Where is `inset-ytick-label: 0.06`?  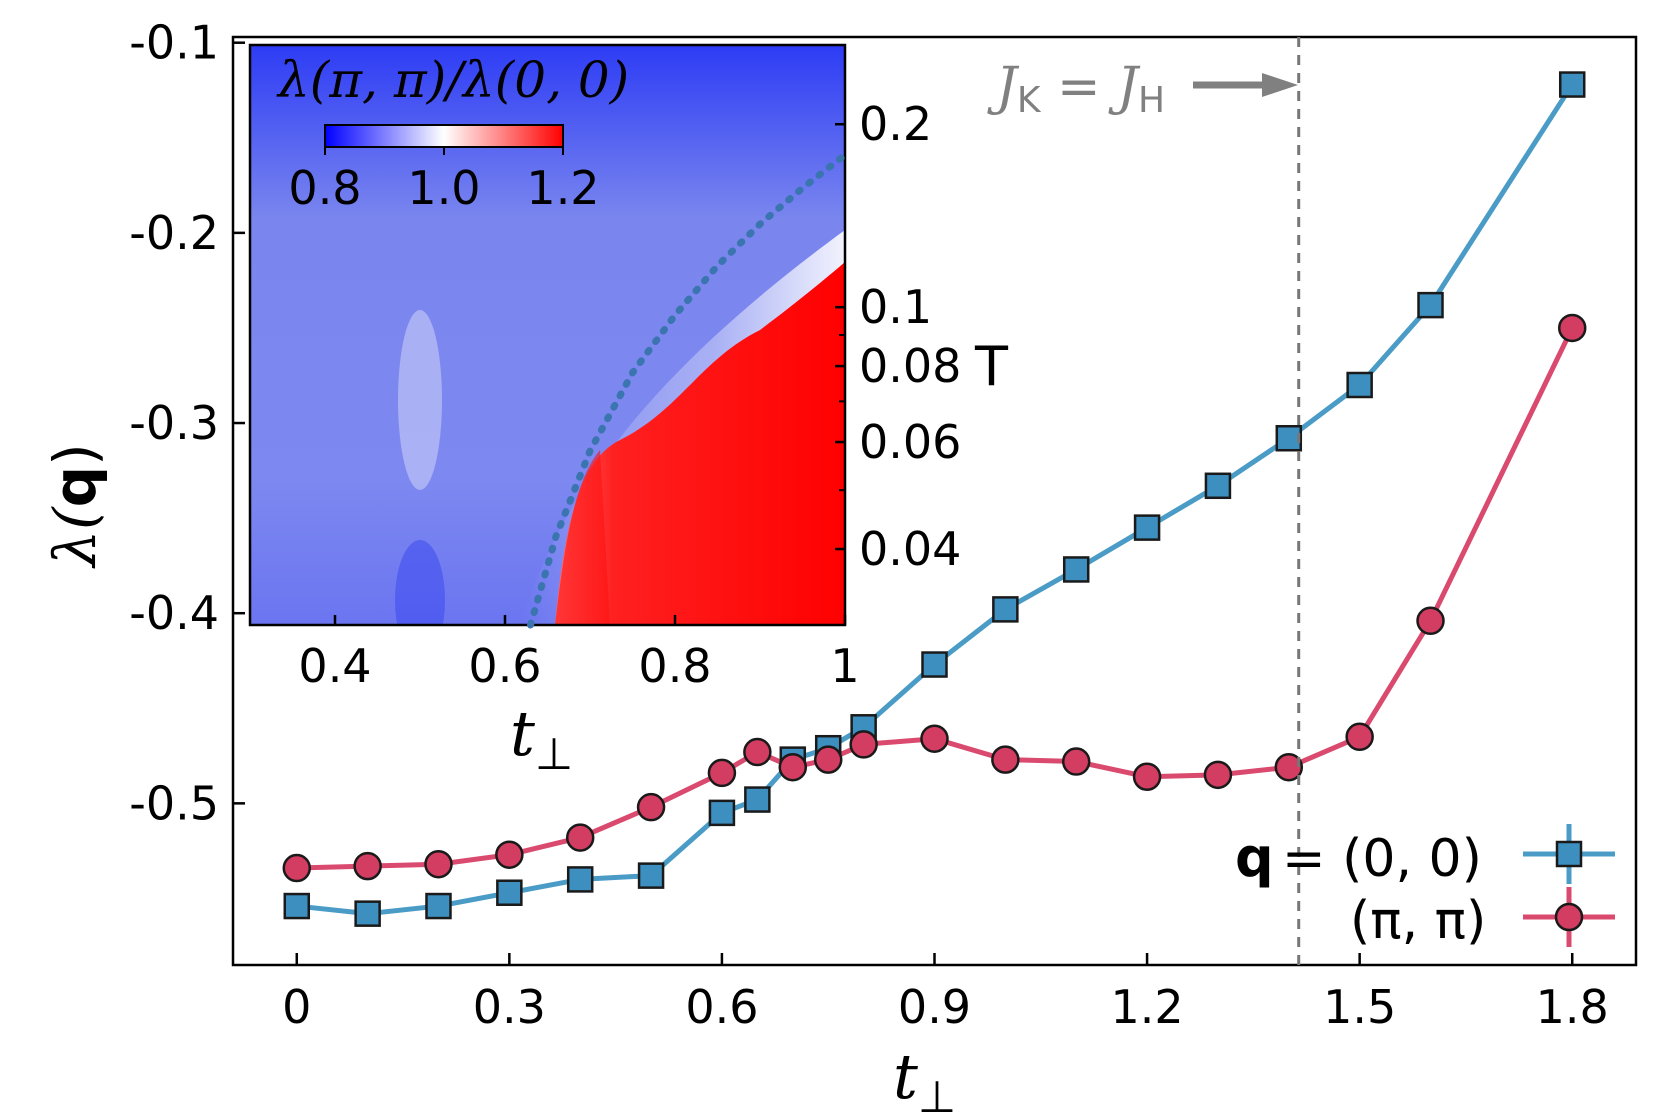
inset-ytick-label: 0.06 is located at coordinates (910, 442).